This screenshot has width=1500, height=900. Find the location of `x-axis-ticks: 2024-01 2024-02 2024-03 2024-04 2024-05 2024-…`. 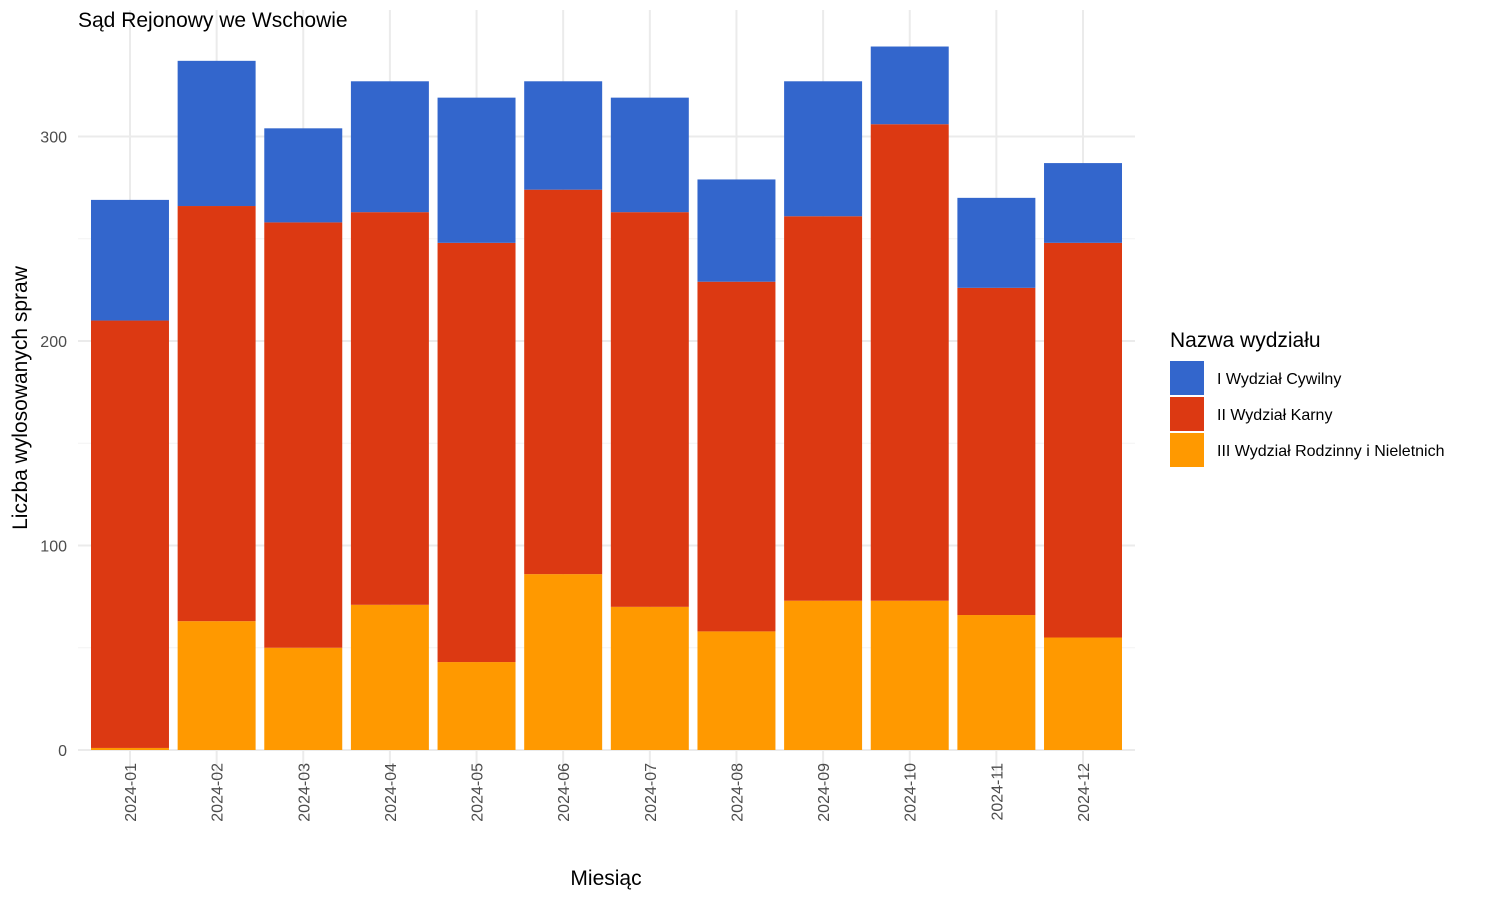

x-axis-ticks: 2024-01 2024-02 2024-03 2024-04 2024-05 2024-… is located at coordinates (608, 792).